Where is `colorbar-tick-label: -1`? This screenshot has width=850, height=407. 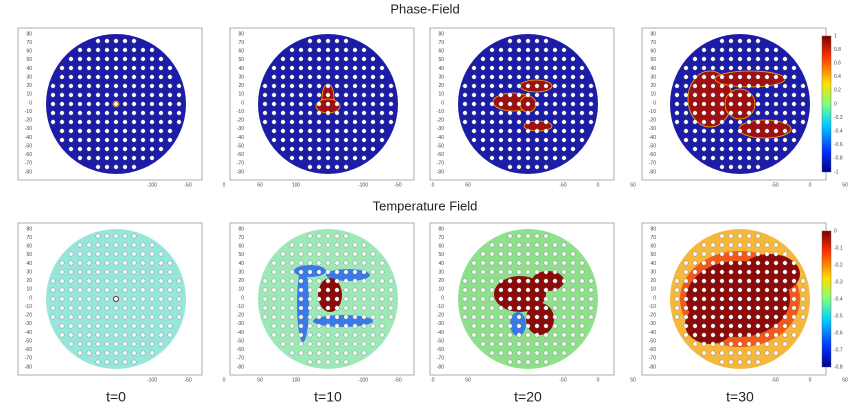 colorbar-tick-label: -1 is located at coordinates (836, 172).